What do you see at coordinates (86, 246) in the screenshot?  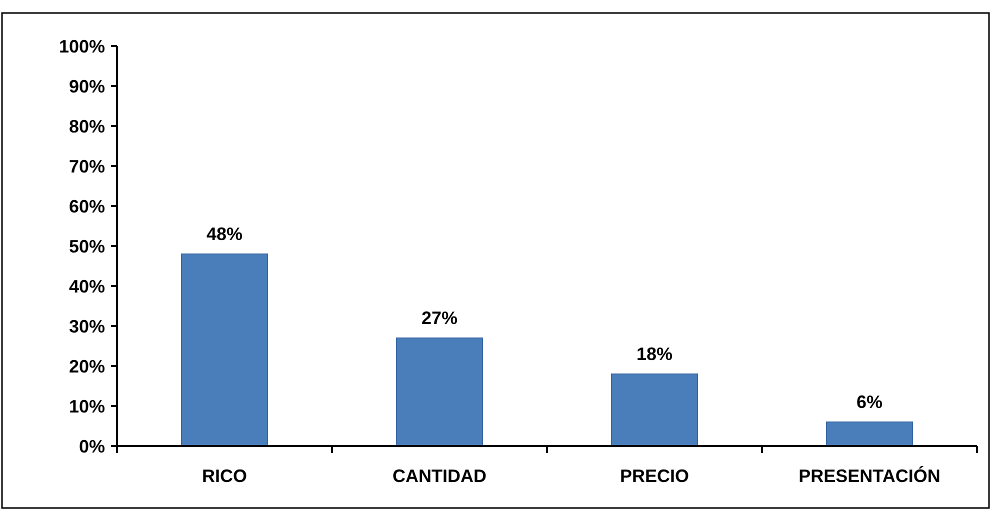 I see `y-tick-label: 50%` at bounding box center [86, 246].